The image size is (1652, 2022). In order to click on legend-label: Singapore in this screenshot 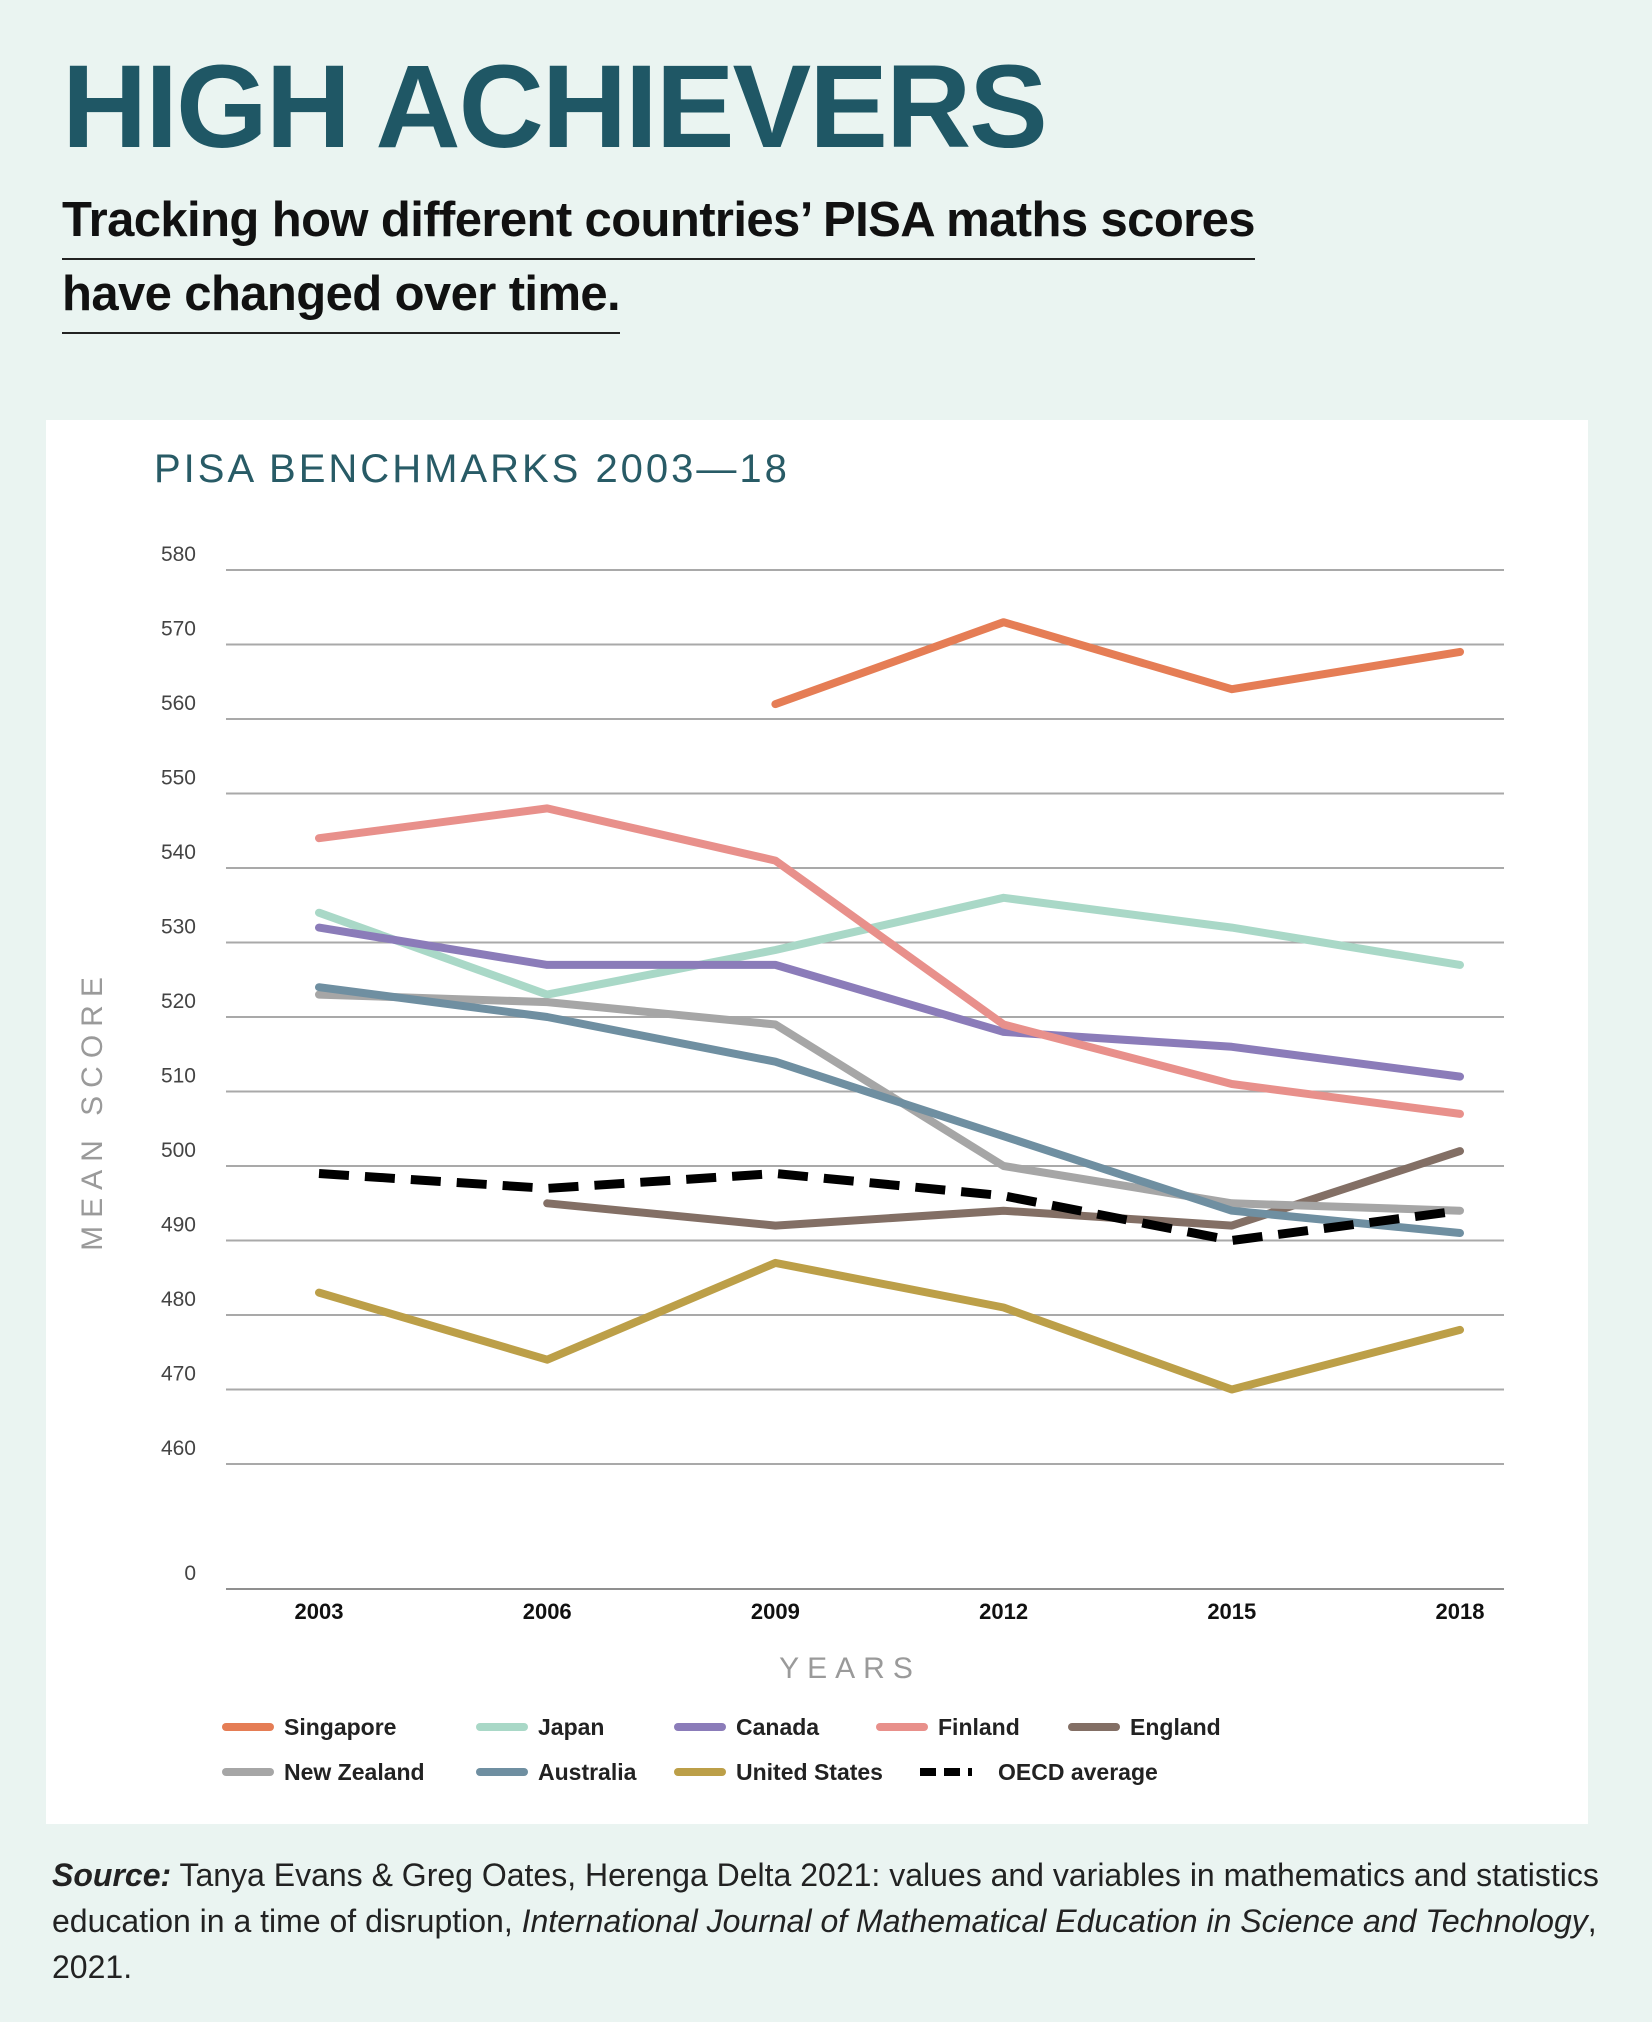, I will do `click(340, 1727)`.